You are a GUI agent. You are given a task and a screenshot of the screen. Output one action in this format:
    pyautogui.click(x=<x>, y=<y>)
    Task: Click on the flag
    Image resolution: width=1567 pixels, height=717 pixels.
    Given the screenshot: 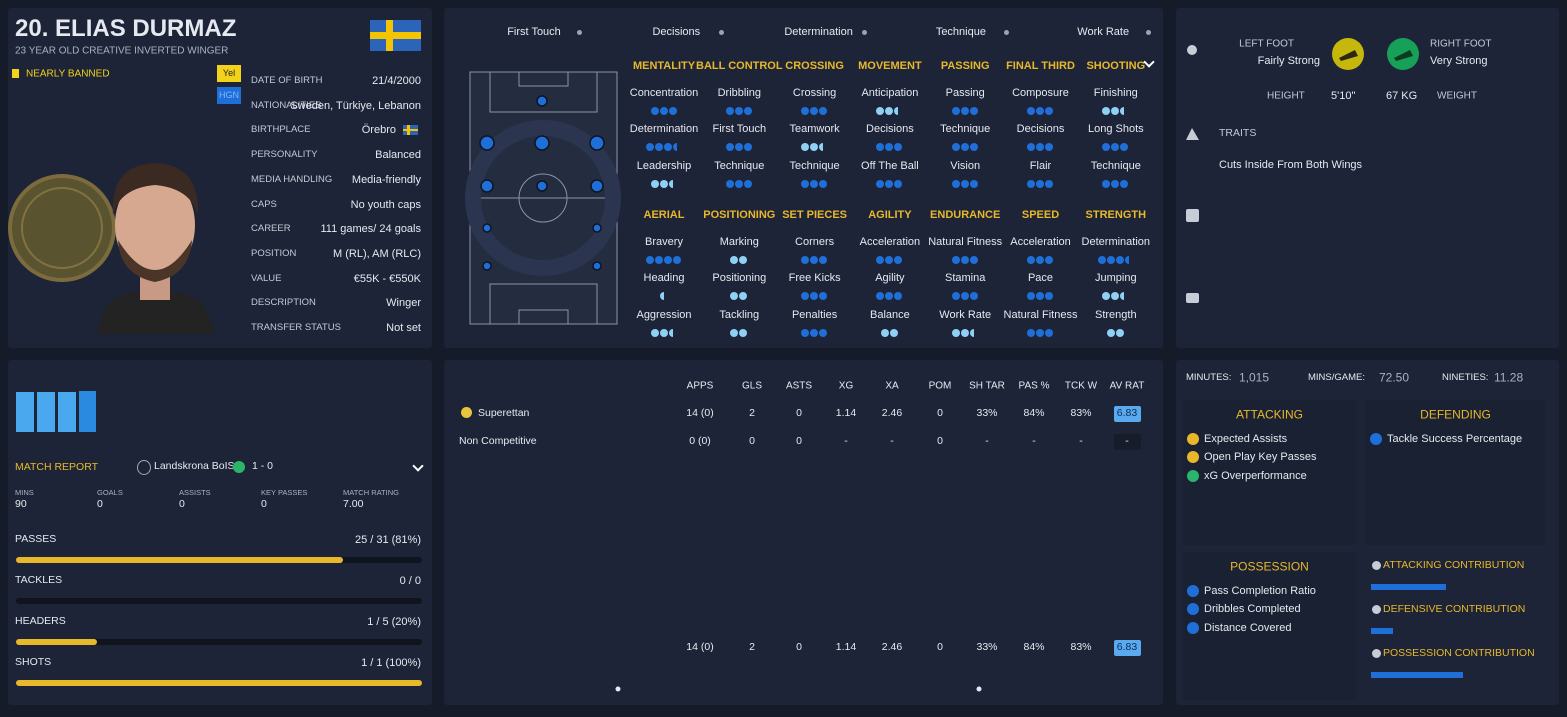 What is the action you would take?
    pyautogui.click(x=395, y=77)
    